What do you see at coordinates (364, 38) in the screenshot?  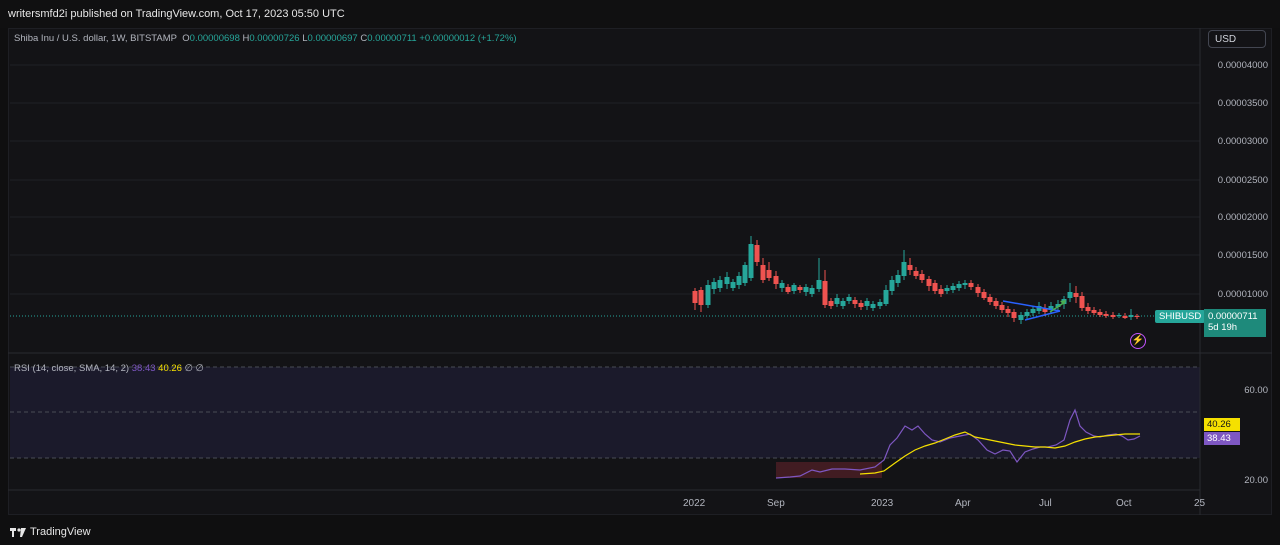 I see `close-key: C` at bounding box center [364, 38].